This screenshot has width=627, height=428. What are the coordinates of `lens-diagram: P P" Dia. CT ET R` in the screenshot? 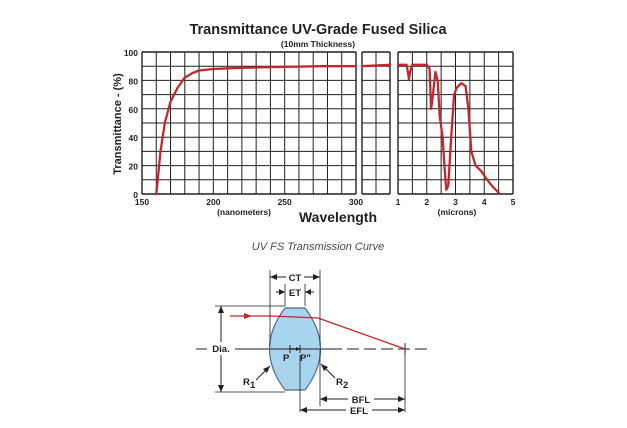 It's located at (313, 343).